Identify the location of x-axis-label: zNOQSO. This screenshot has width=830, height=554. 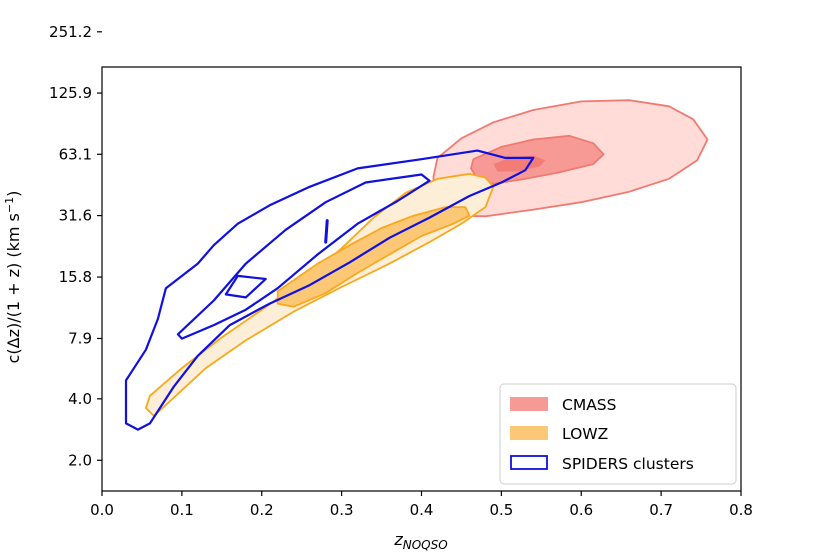
(420, 541).